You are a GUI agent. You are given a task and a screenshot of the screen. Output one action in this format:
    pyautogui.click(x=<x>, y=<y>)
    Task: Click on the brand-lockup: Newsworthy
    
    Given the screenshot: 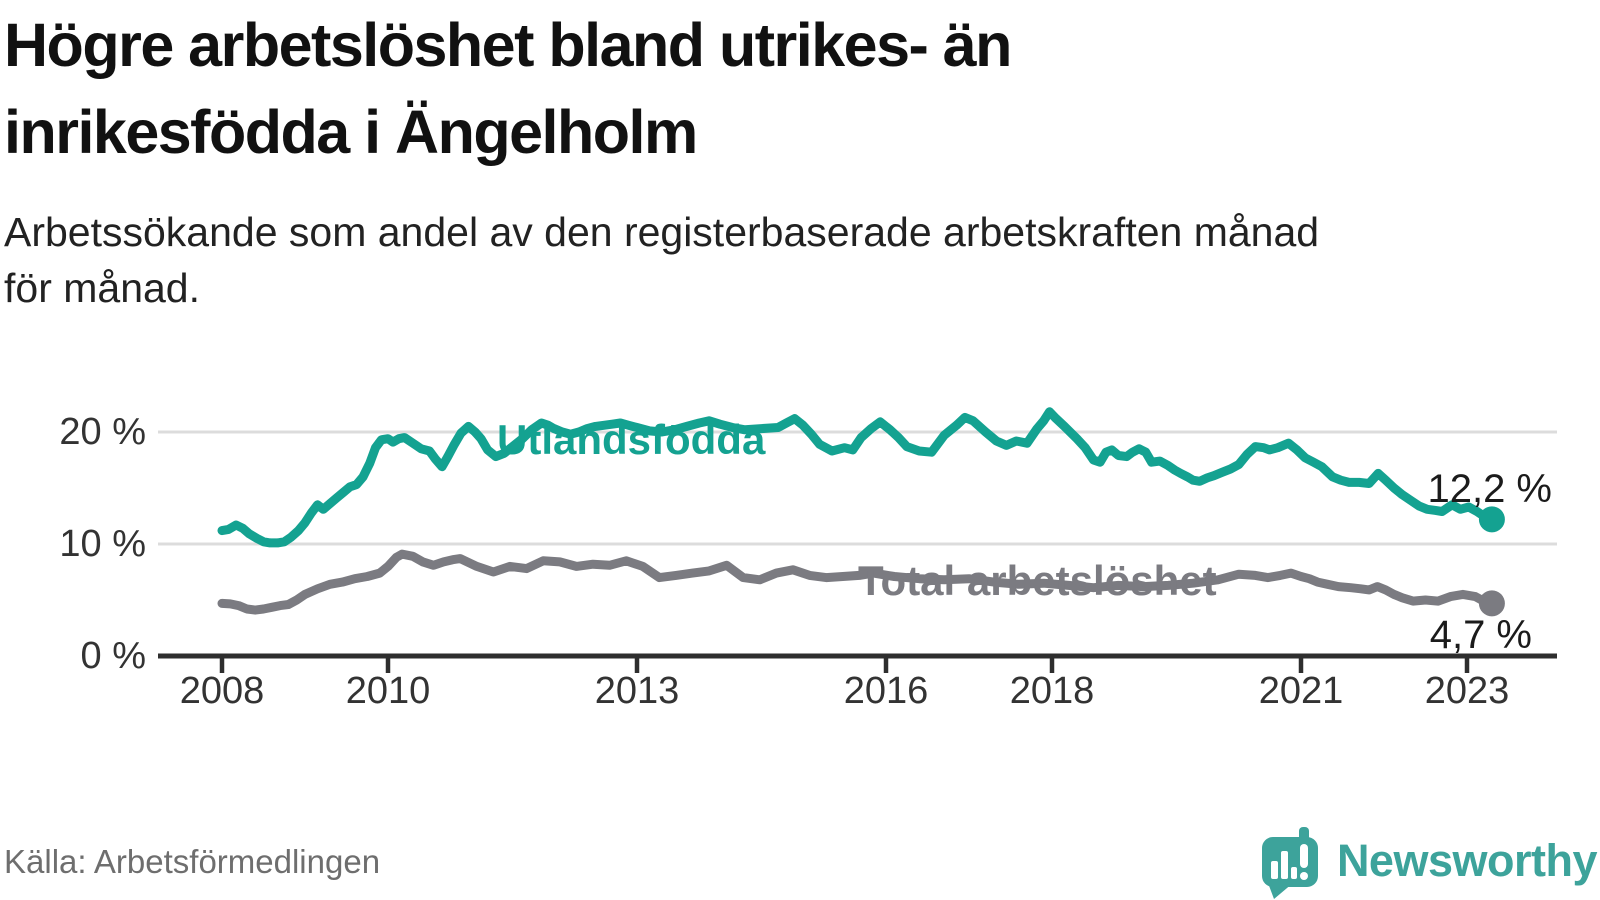 What is the action you would take?
    pyautogui.click(x=1429, y=861)
    